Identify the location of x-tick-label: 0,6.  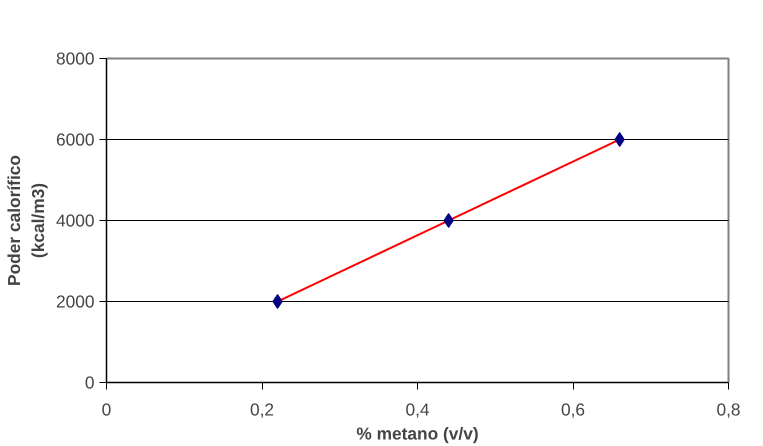
(573, 410).